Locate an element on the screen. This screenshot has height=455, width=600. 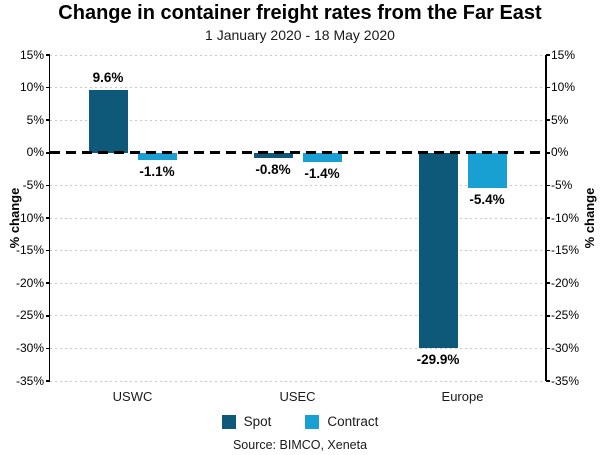
y-tick-label-right-neg15: -15% is located at coordinates (565, 250).